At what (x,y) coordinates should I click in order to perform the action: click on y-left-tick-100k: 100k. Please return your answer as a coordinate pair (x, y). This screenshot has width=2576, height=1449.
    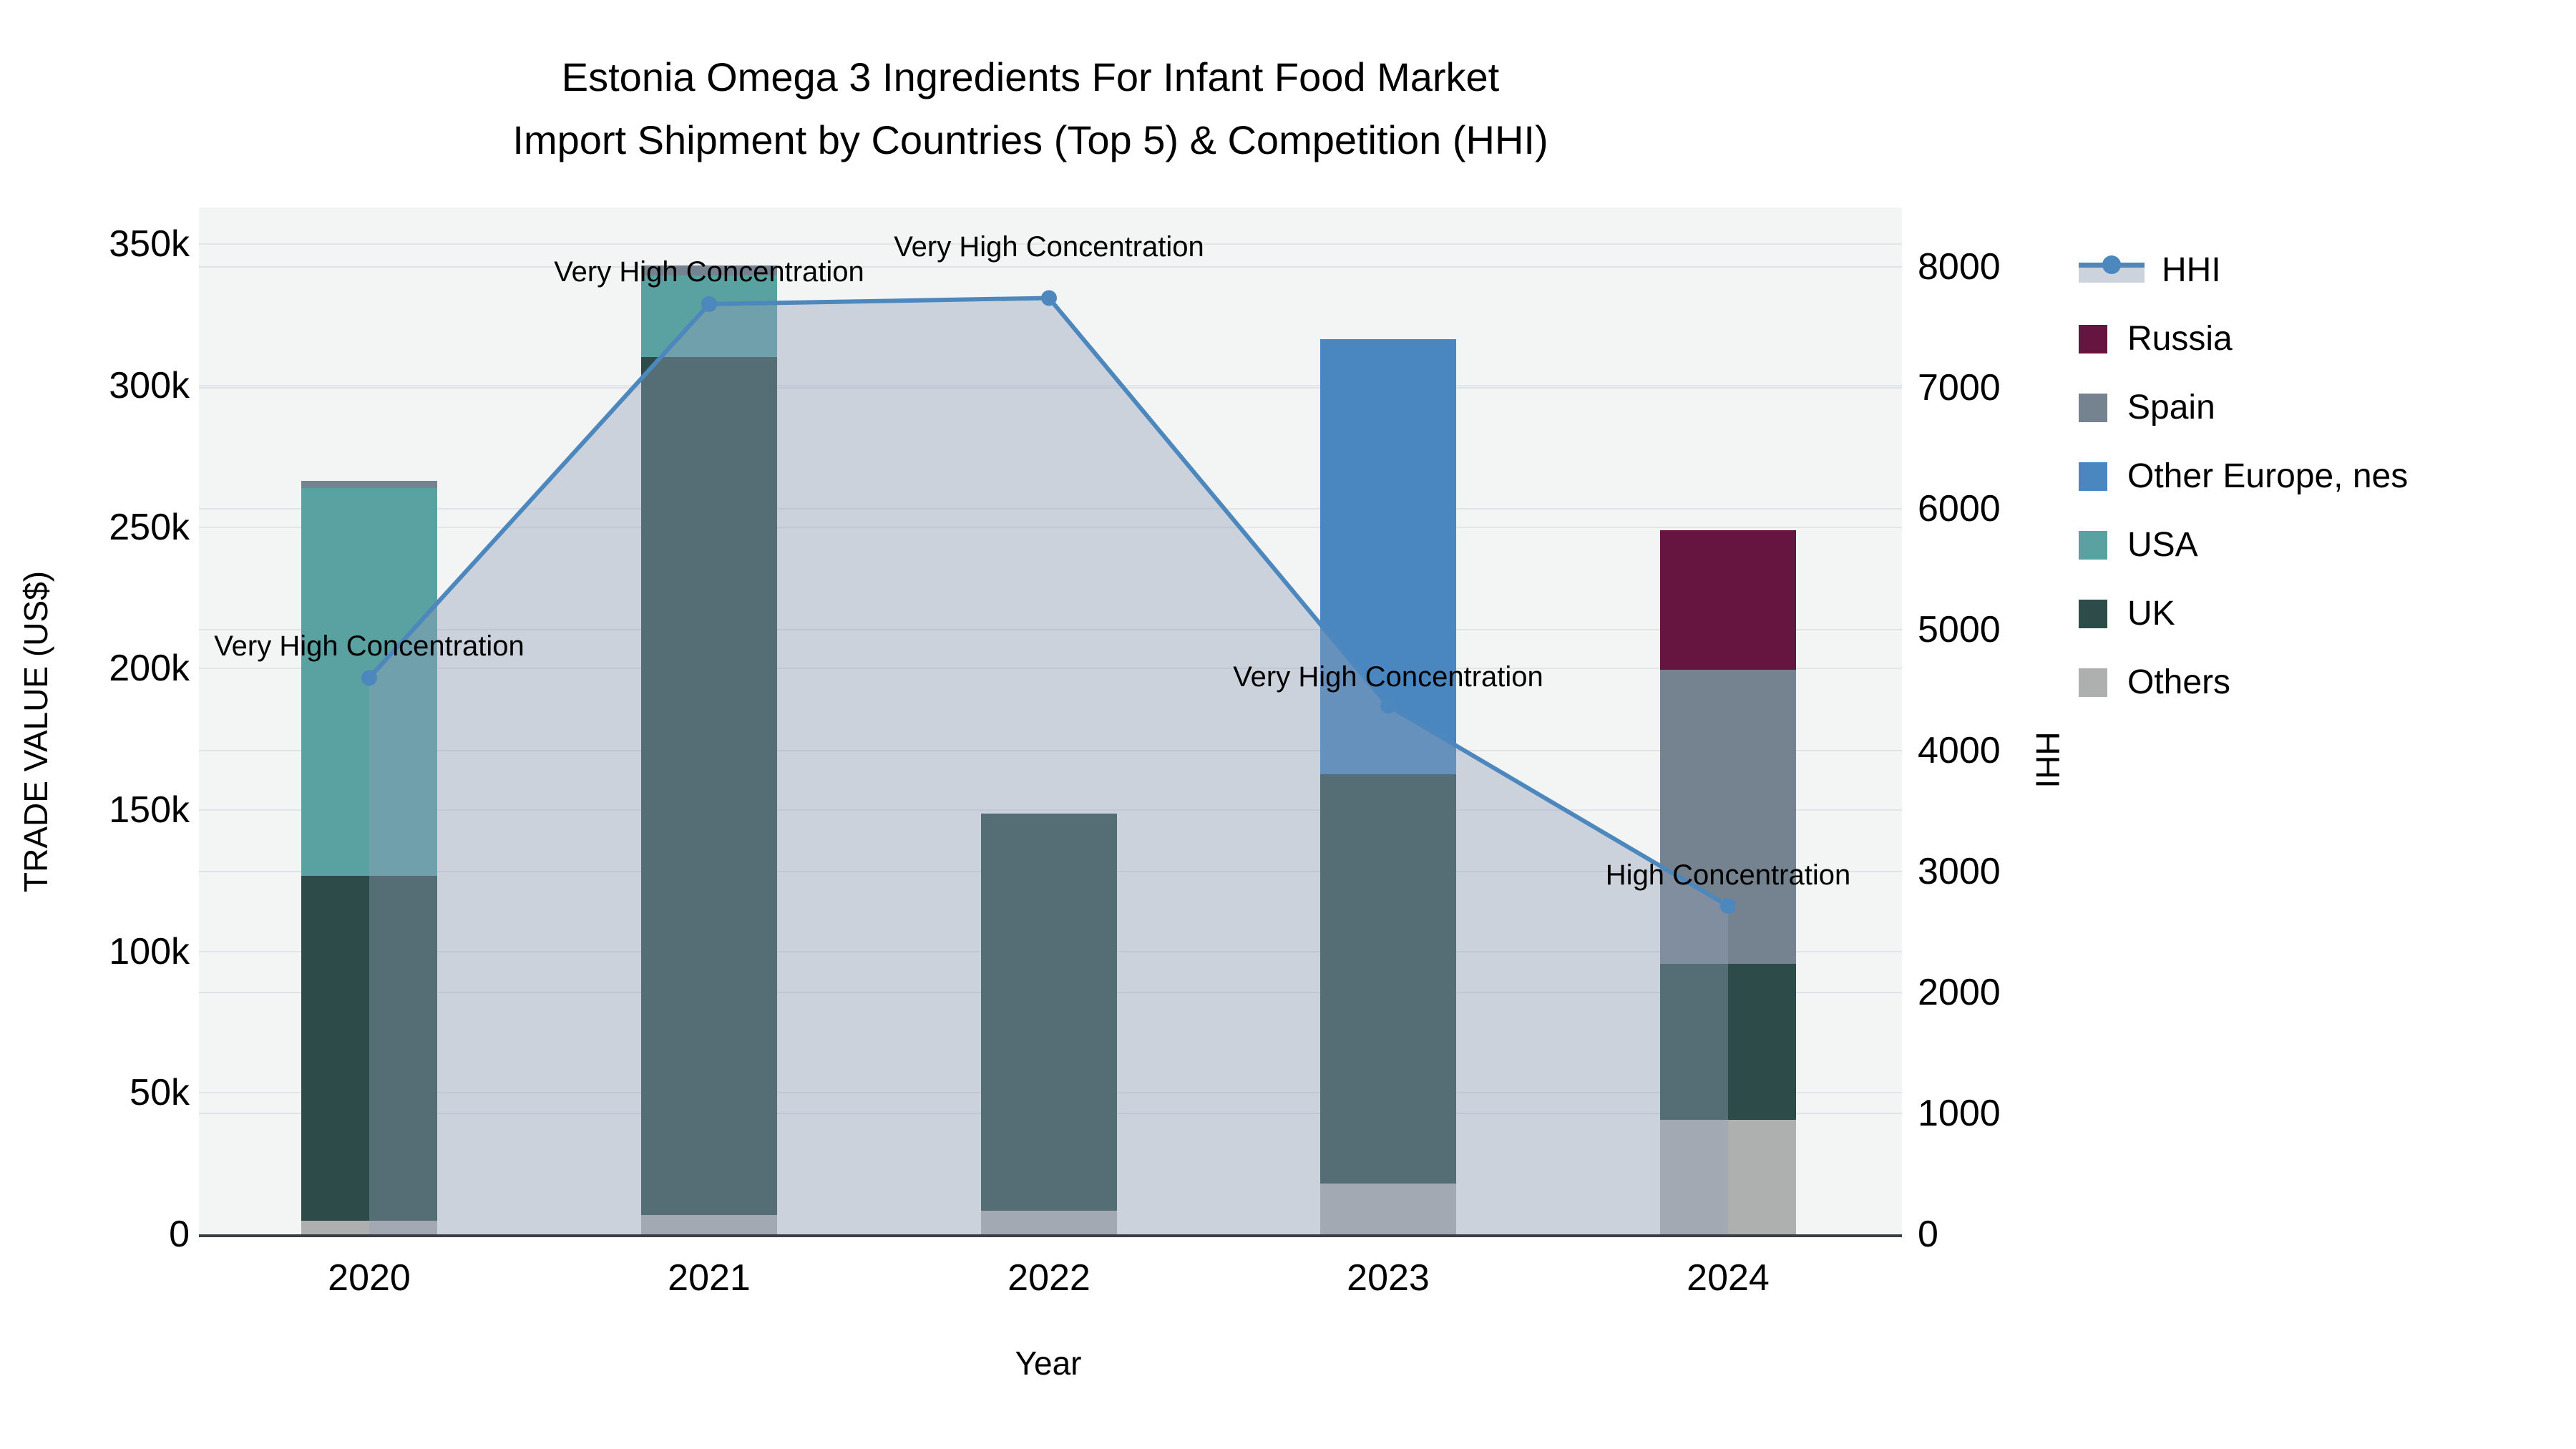
    Looking at the image, I should click on (149, 951).